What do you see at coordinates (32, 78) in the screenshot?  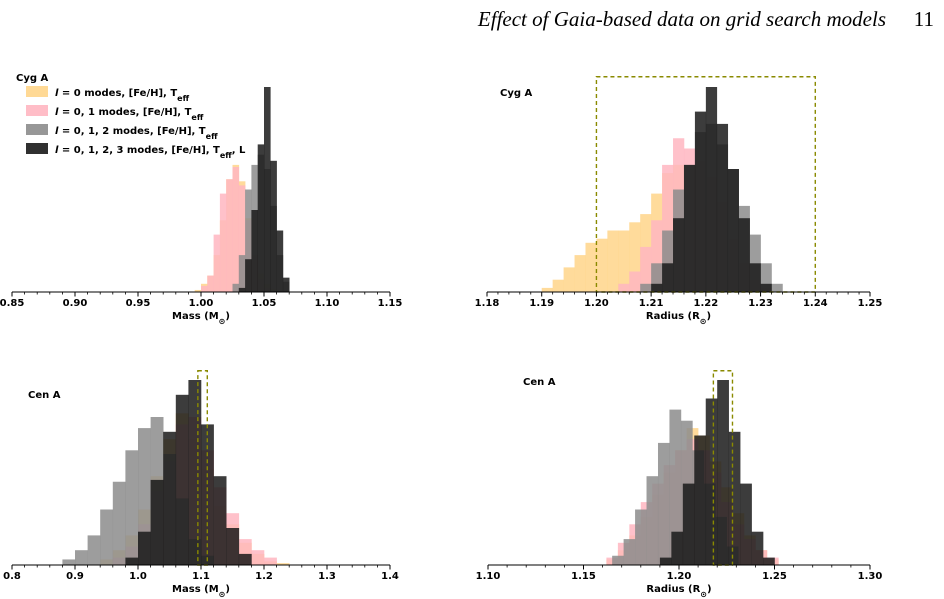 I see `panel-star-label: Cyg A` at bounding box center [32, 78].